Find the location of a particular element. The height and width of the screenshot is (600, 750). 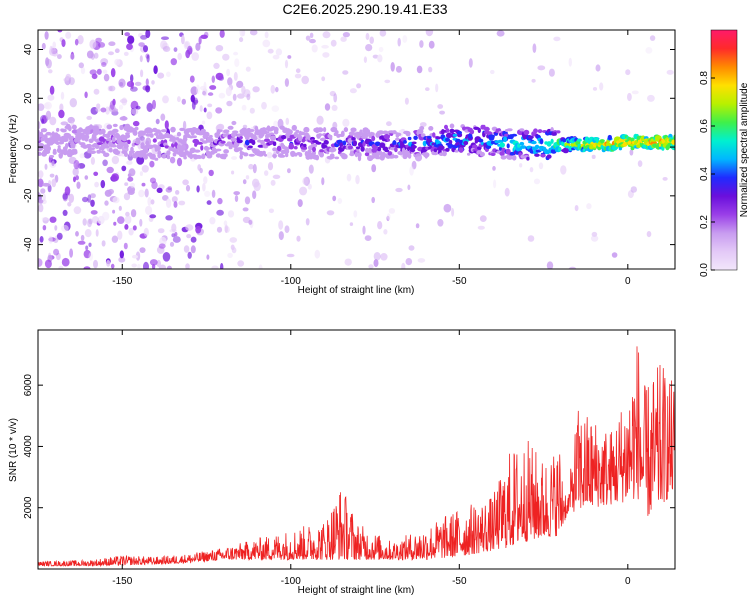

x-tick-label: -150 is located at coordinates (122, 581).